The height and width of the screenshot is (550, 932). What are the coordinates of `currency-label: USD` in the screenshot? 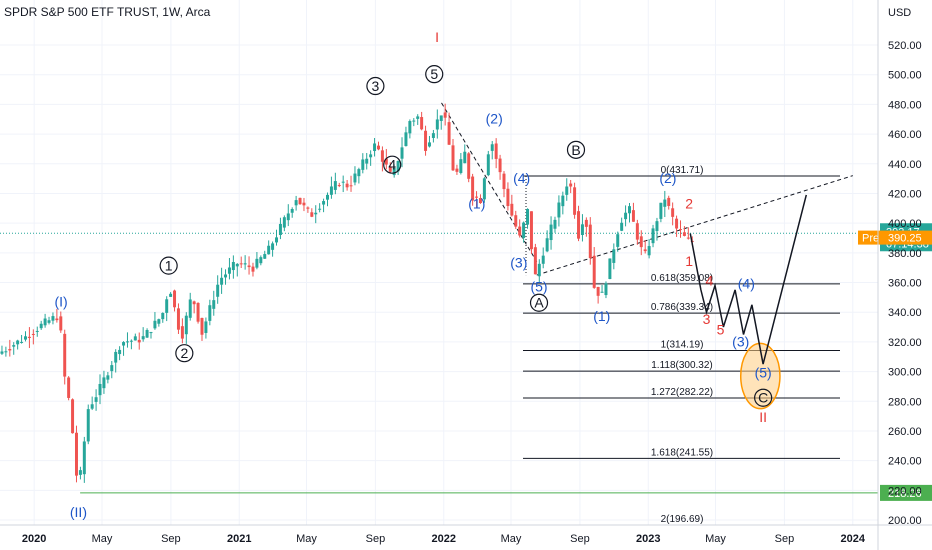 It's located at (899, 13).